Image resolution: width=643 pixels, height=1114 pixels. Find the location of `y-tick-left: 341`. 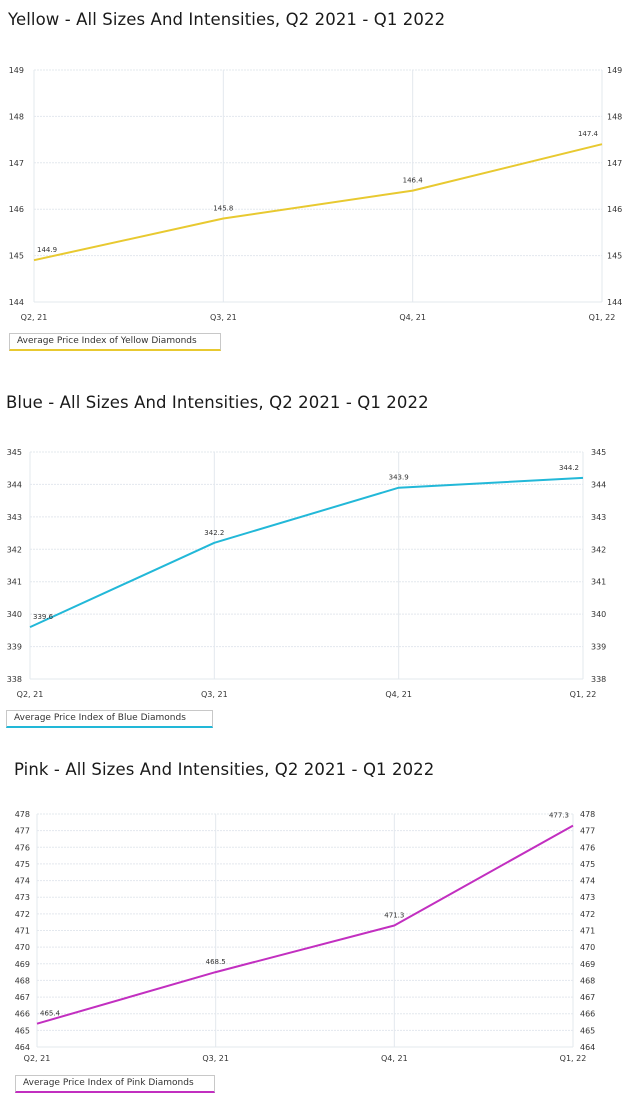

y-tick-left: 341 is located at coordinates (14, 582).